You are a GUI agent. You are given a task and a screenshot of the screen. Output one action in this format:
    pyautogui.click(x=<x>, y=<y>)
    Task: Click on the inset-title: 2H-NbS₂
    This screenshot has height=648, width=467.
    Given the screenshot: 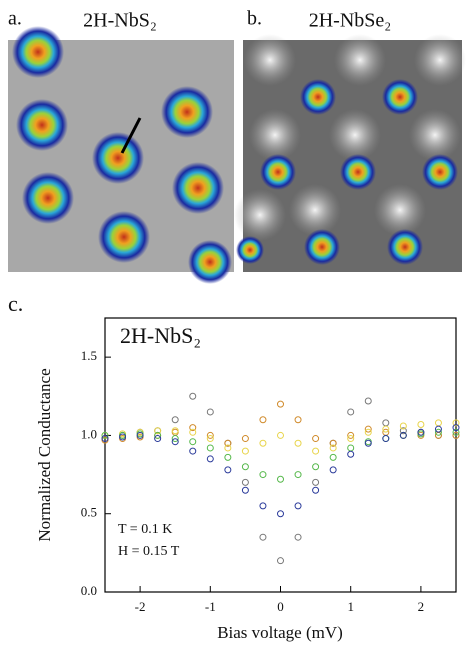 What is the action you would take?
    pyautogui.click(x=160, y=335)
    